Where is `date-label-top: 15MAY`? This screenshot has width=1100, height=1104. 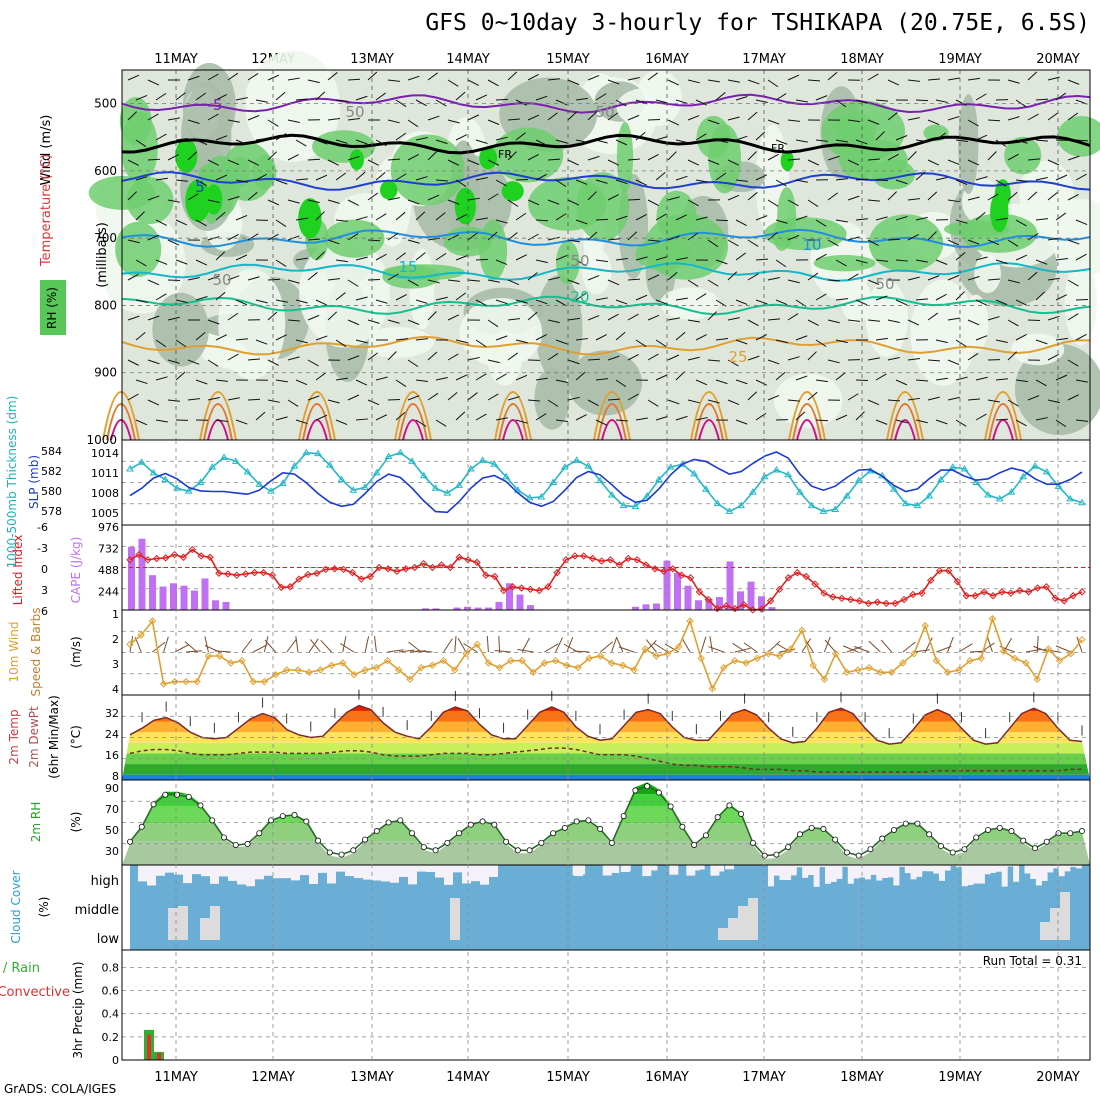 date-label-top: 15MAY is located at coordinates (568, 59).